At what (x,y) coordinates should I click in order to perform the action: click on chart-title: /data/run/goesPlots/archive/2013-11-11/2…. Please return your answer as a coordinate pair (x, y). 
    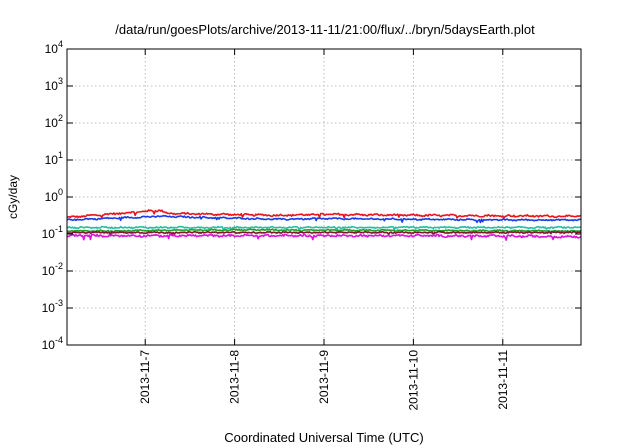
    Looking at the image, I should click on (325, 29).